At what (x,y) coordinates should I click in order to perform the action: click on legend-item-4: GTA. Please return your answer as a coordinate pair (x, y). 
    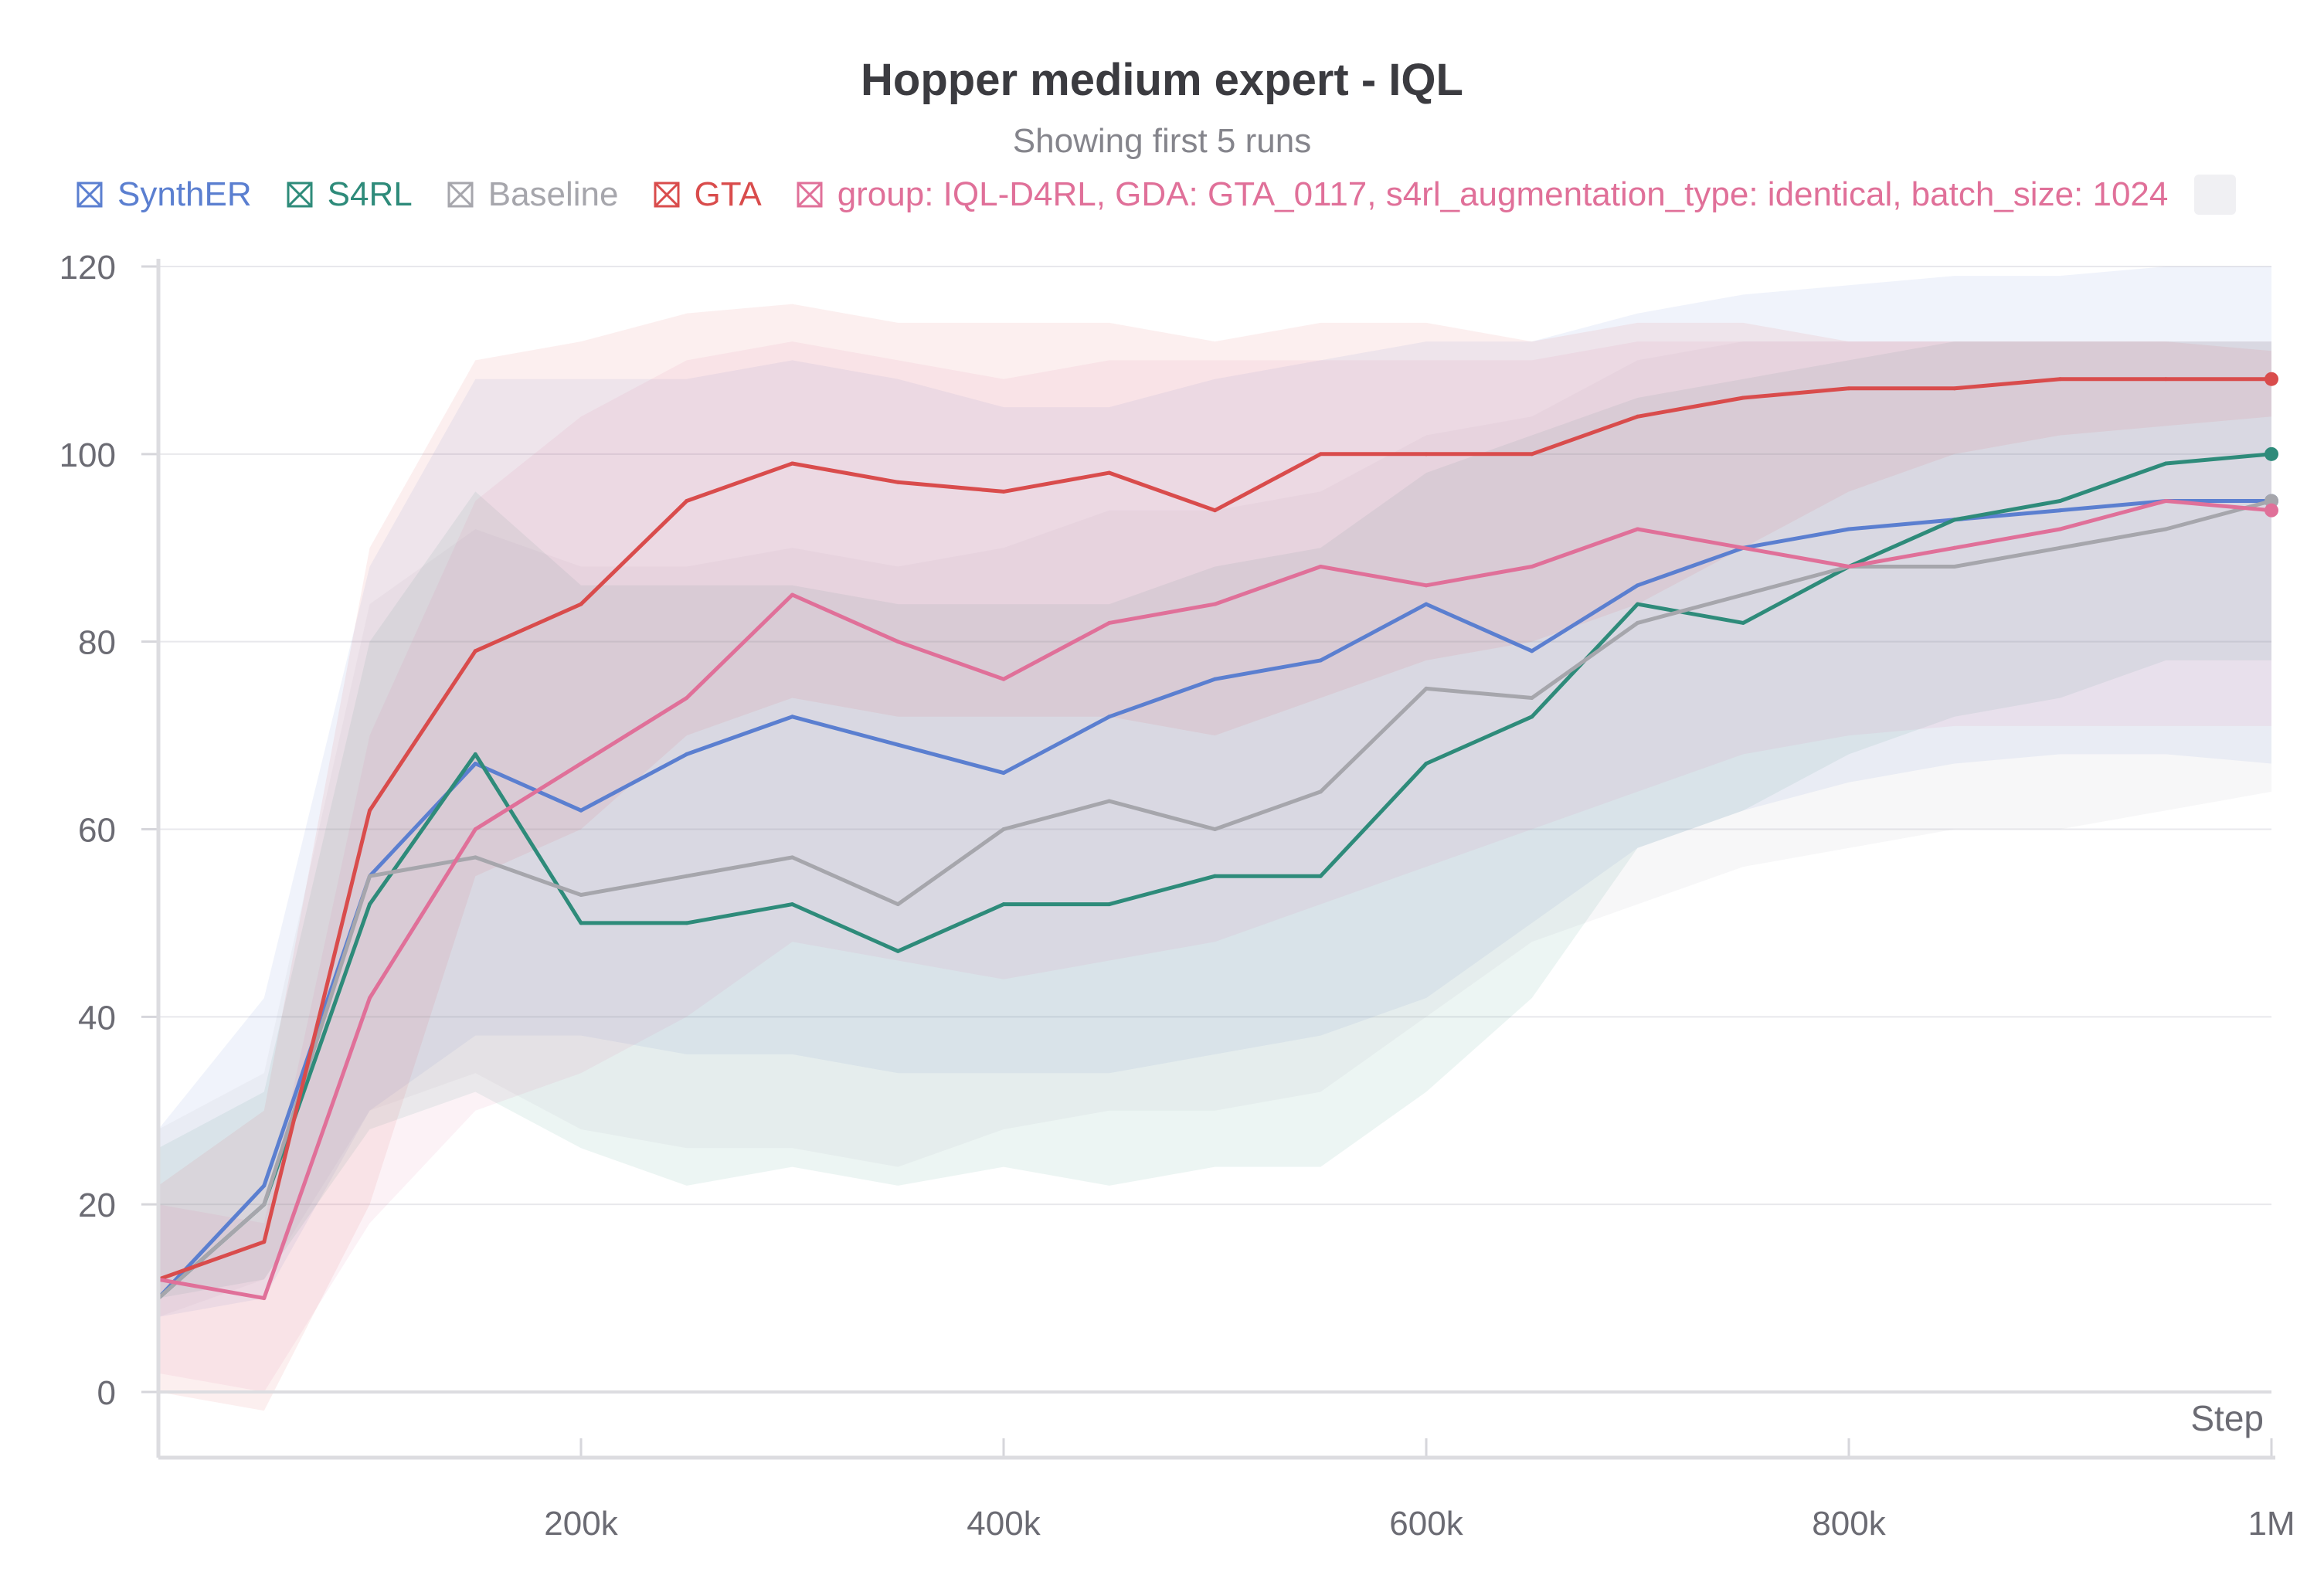
    Looking at the image, I should click on (707, 195).